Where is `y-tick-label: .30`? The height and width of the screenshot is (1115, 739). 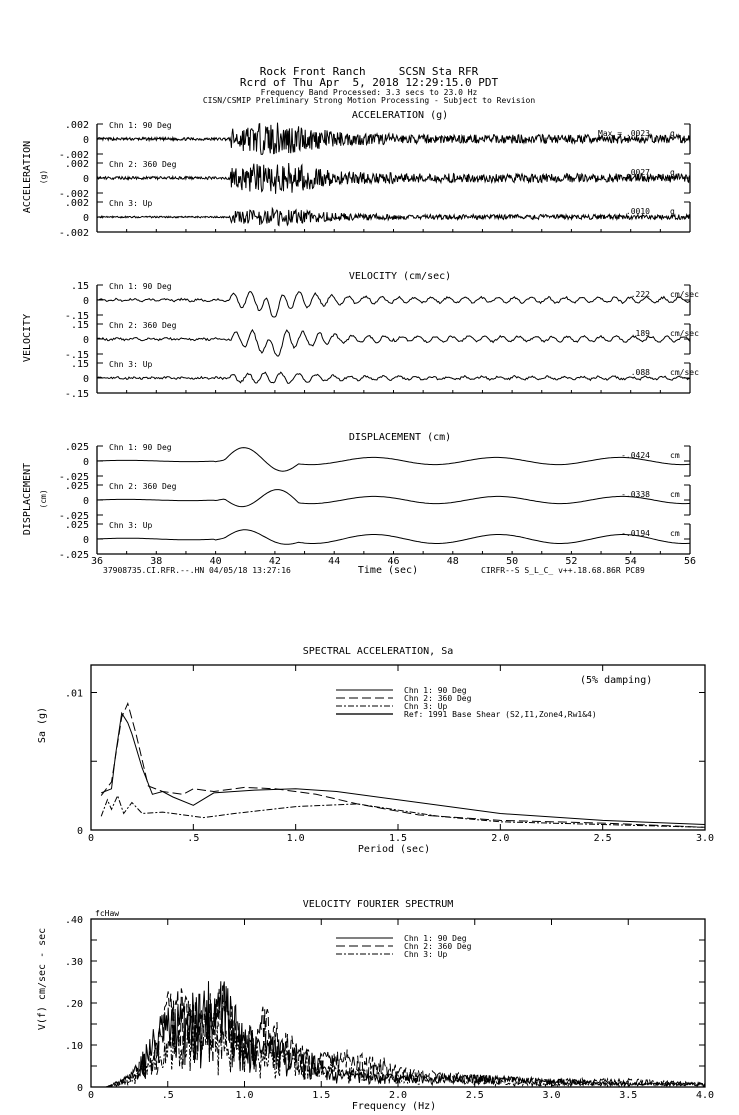 y-tick-label: .30 is located at coordinates (74, 962).